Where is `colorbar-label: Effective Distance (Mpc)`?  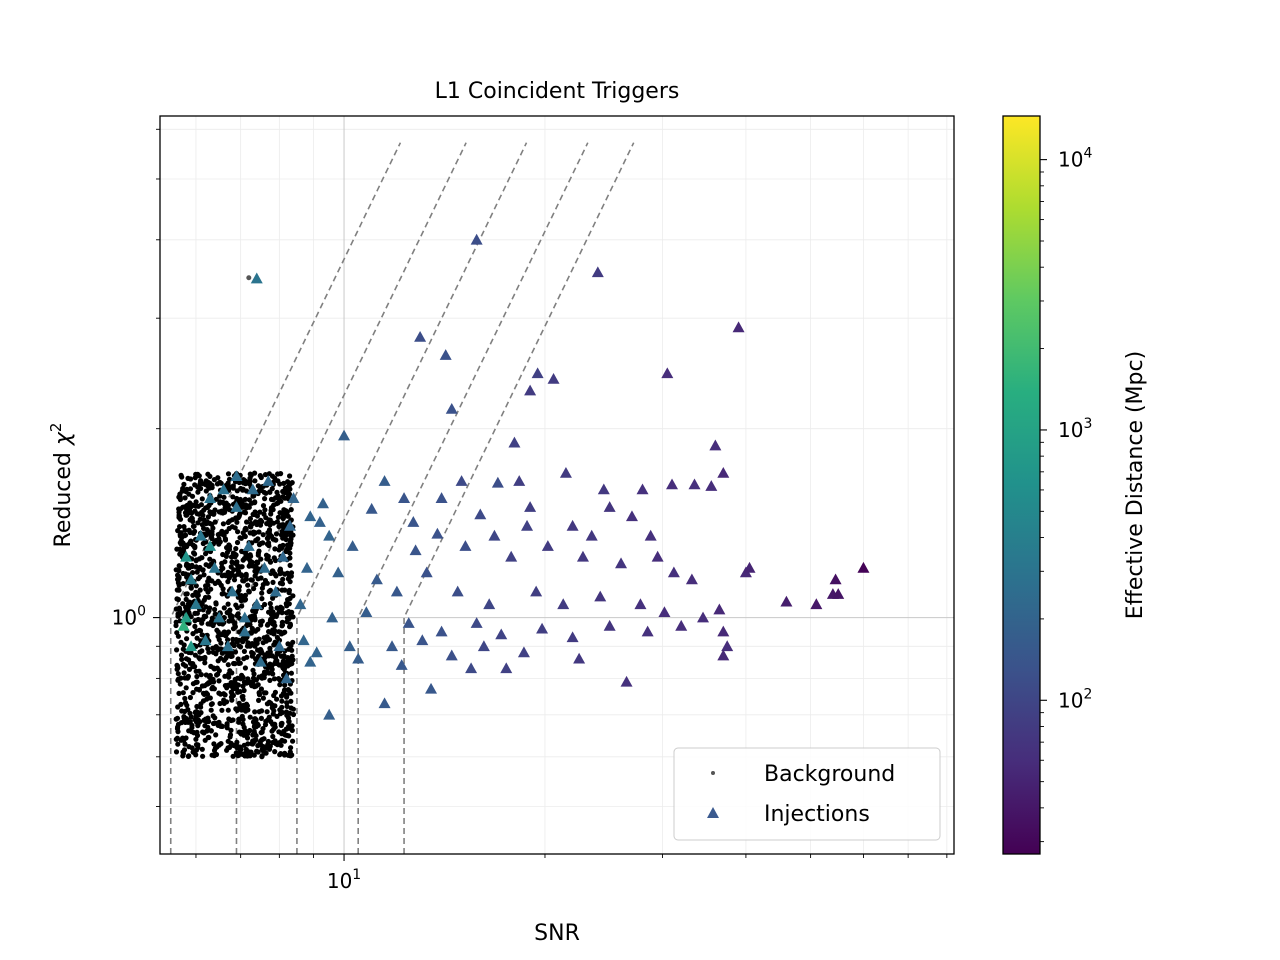 colorbar-label: Effective Distance (Mpc) is located at coordinates (1135, 485).